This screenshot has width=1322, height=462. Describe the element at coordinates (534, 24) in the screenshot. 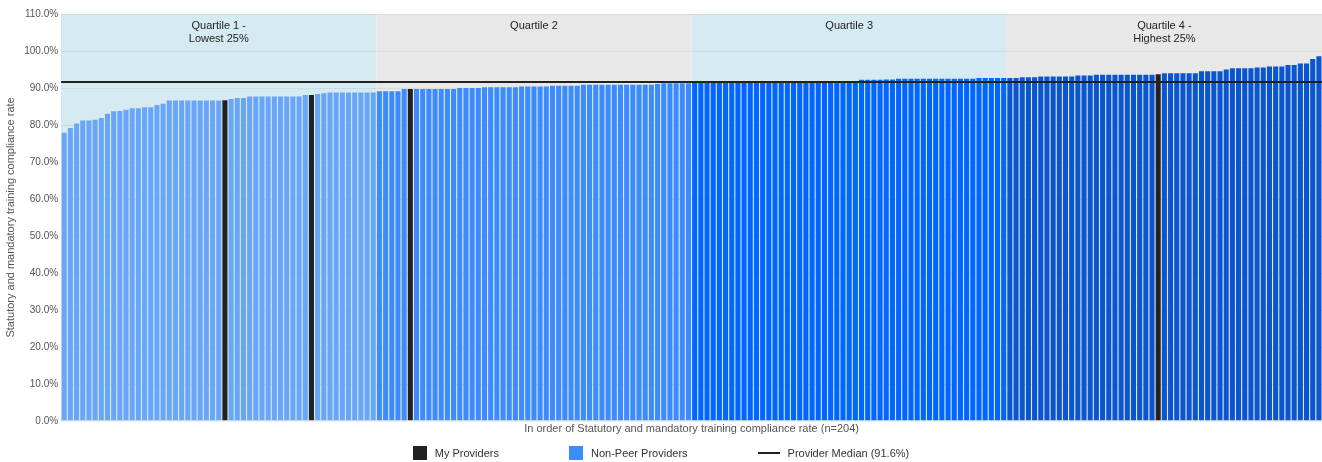

I see `annotation: Quartile 2` at that location.